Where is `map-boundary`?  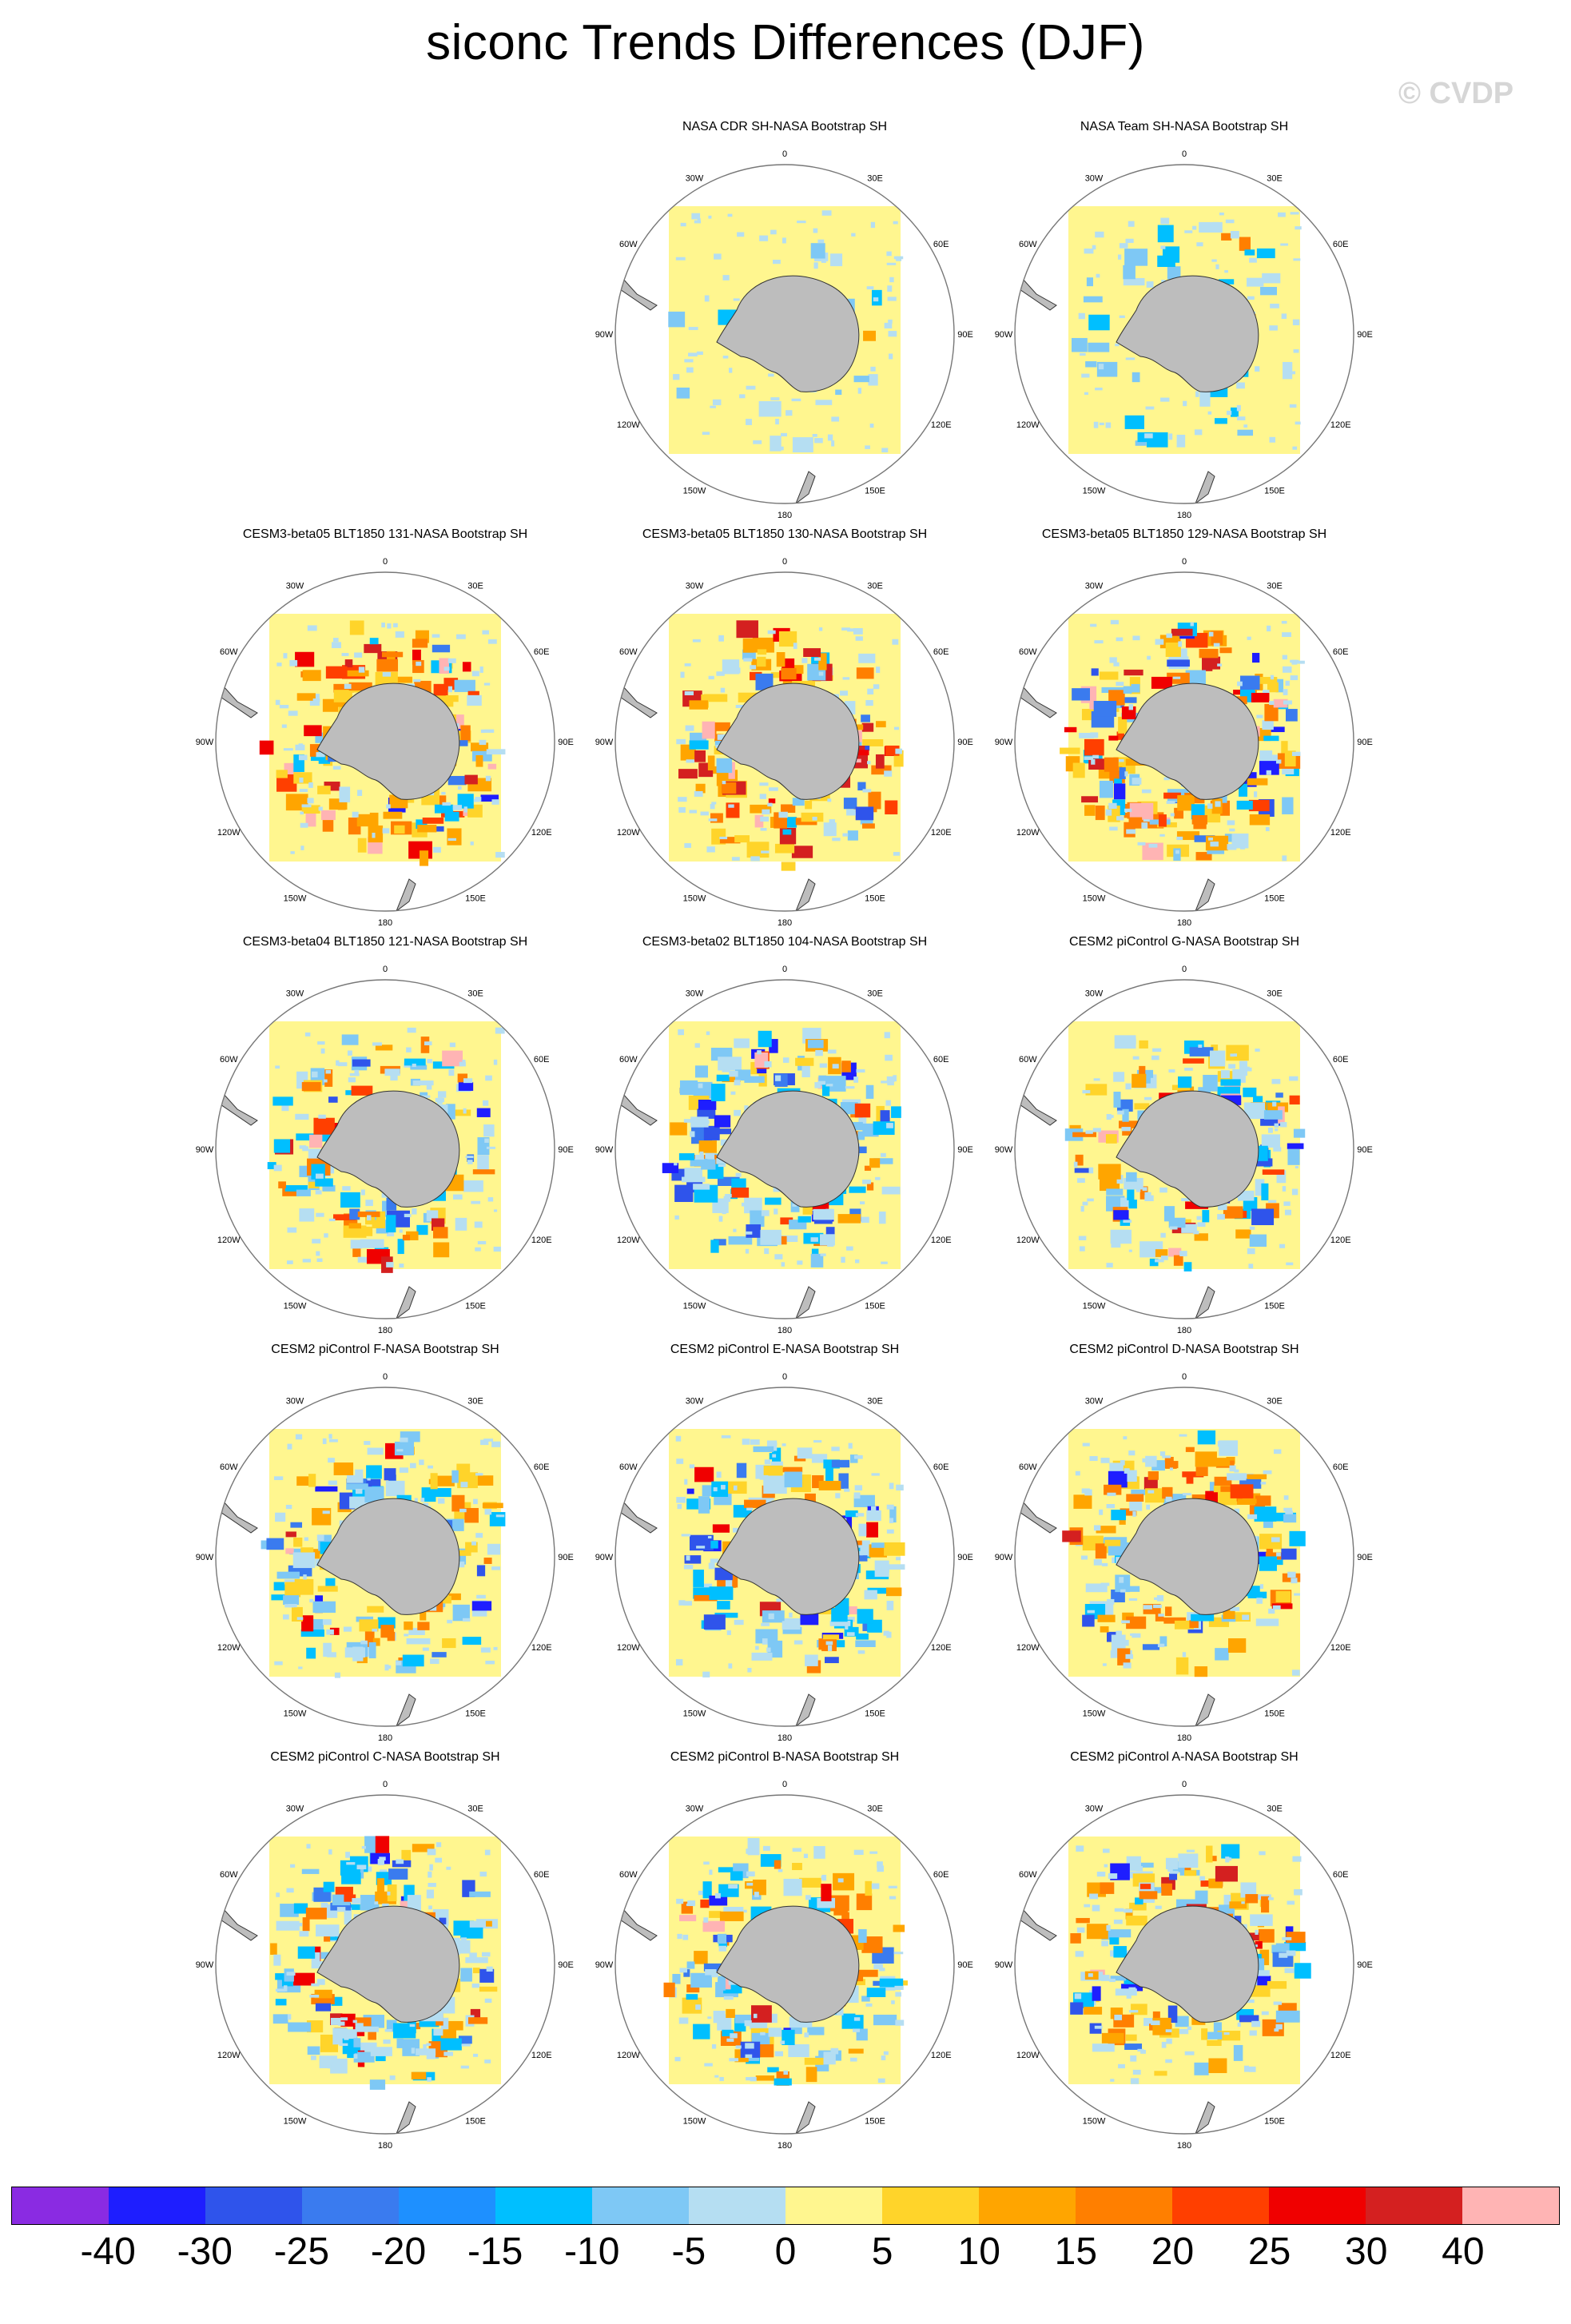
map-boundary is located at coordinates (1184, 334).